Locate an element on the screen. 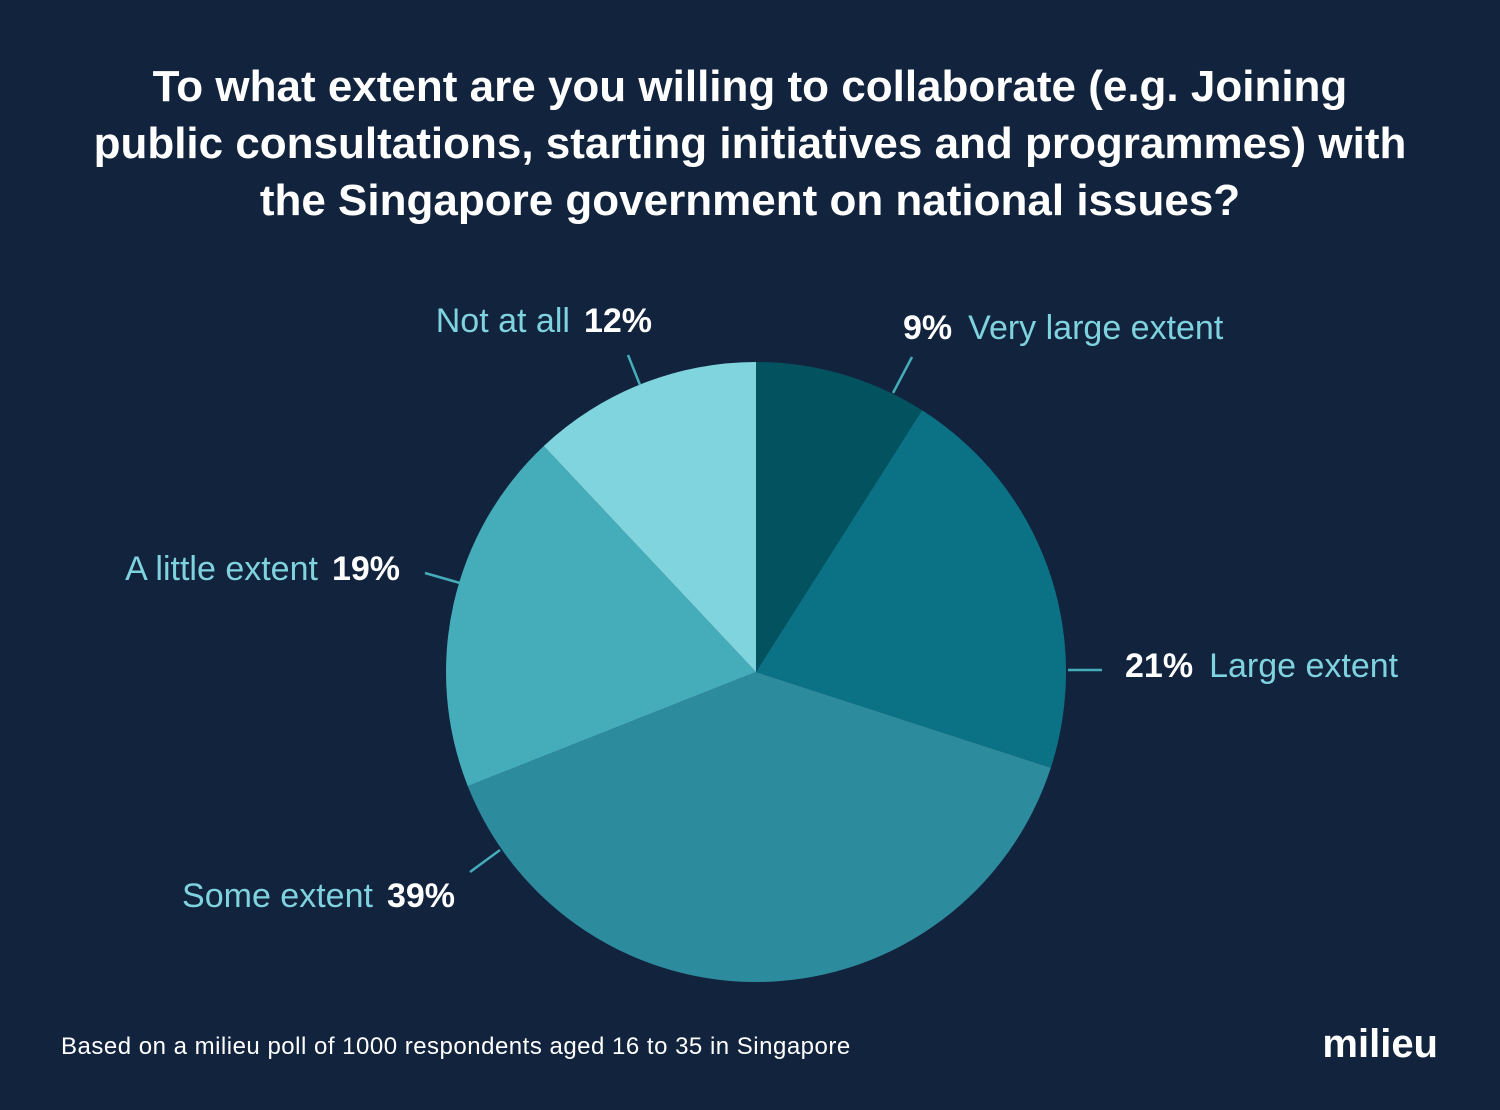  category-label: Large extent is located at coordinates (1304, 666).